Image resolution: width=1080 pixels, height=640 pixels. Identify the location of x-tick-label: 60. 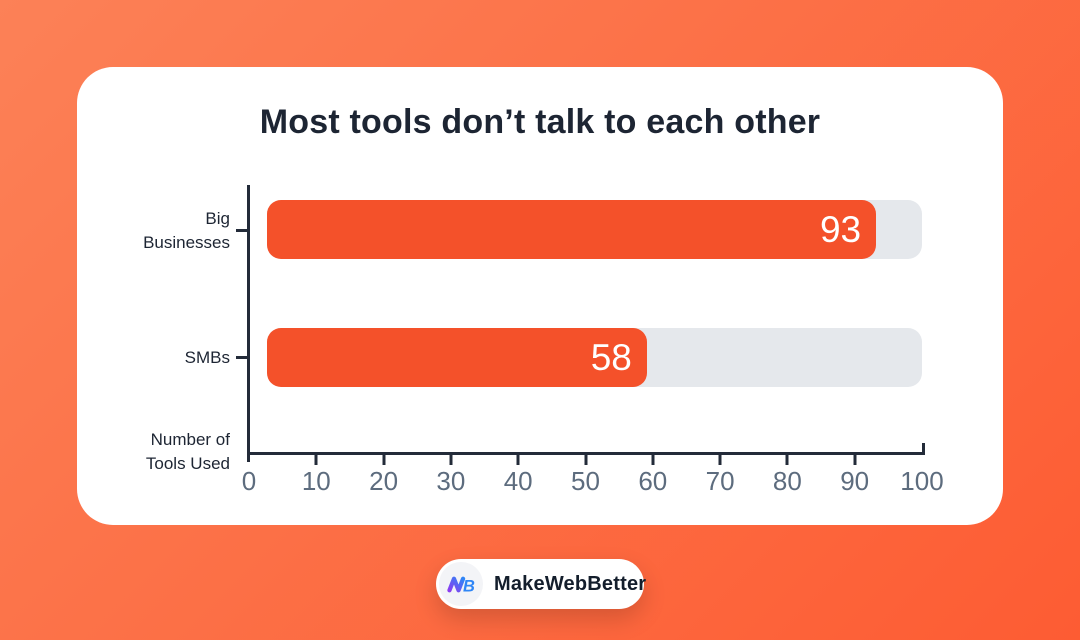
(653, 481).